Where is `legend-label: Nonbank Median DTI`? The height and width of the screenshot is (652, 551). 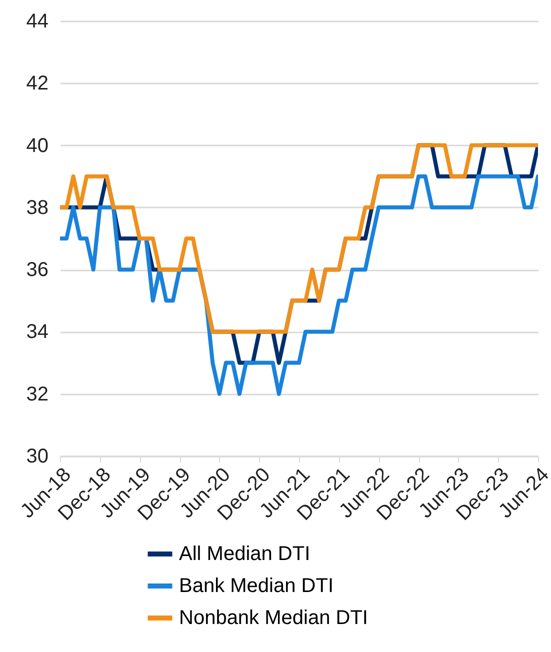
legend-label: Nonbank Median DTI is located at coordinates (273, 618).